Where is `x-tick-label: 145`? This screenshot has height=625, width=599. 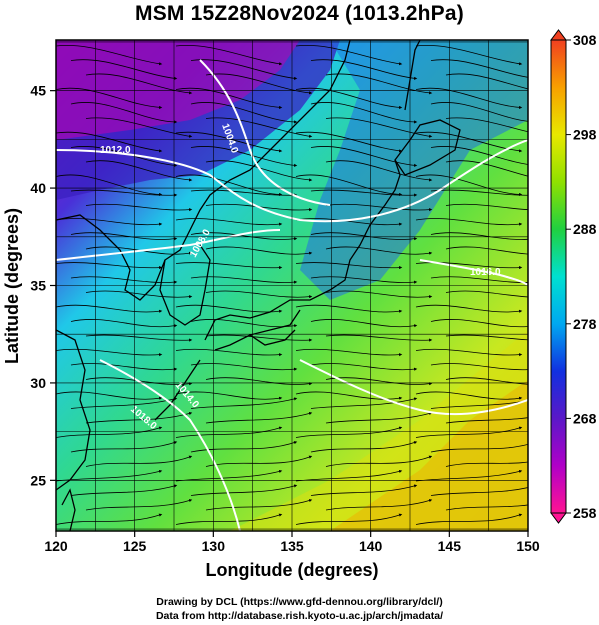 x-tick-label: 145 is located at coordinates (450, 546).